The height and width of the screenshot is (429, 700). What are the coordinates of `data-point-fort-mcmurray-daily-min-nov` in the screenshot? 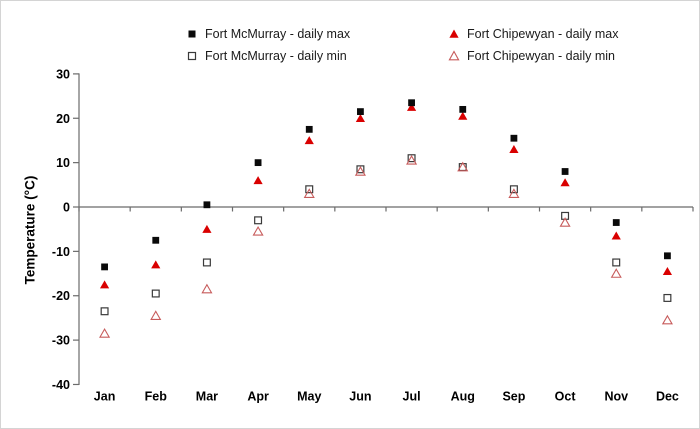 It's located at (616, 262).